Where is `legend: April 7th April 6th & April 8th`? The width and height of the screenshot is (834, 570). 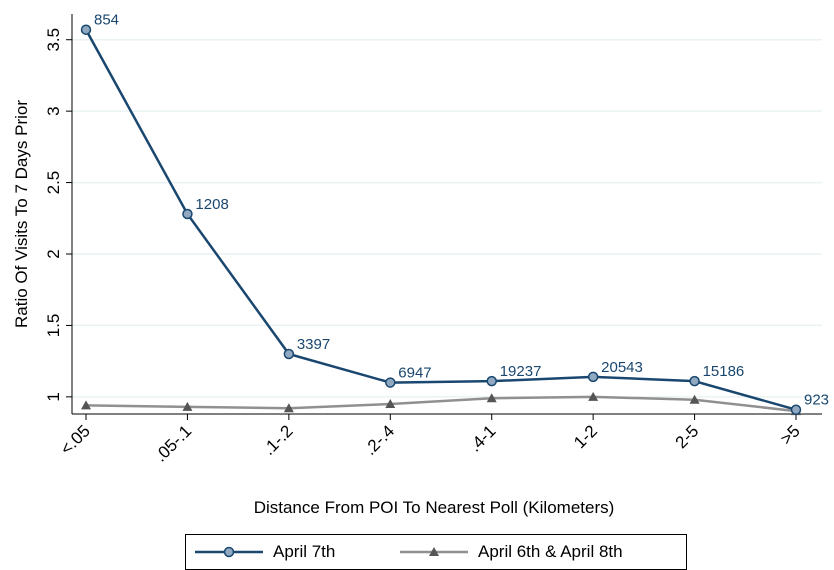
legend: April 7th April 6th & April 8th is located at coordinates (436, 552).